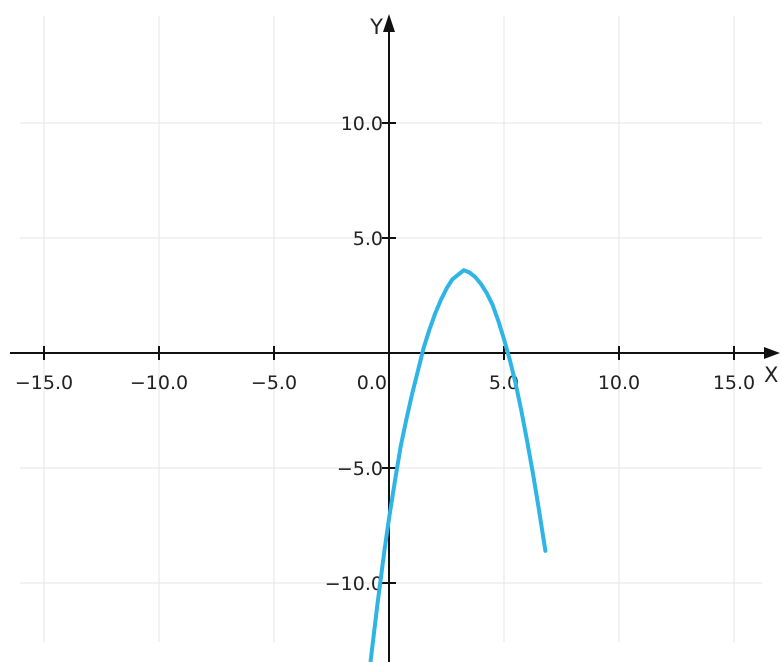 Image resolution: width=782 pixels, height=662 pixels. I want to click on x-tick-label: 15.0, so click(734, 383).